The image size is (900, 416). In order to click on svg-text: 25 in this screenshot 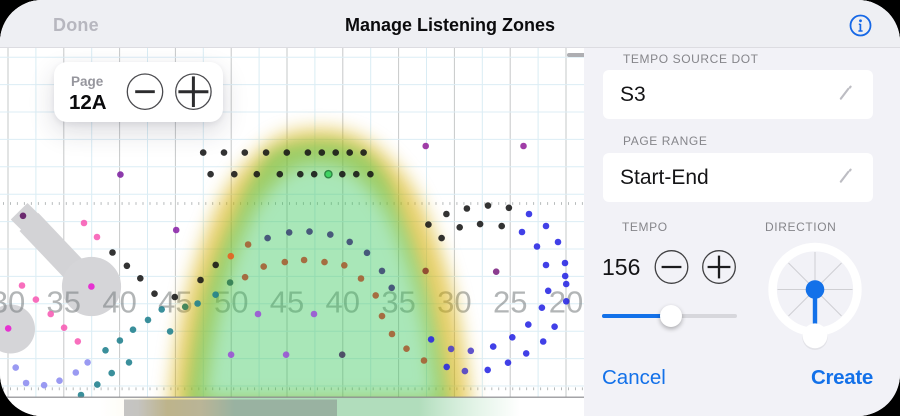, I will do `click(510, 302)`.